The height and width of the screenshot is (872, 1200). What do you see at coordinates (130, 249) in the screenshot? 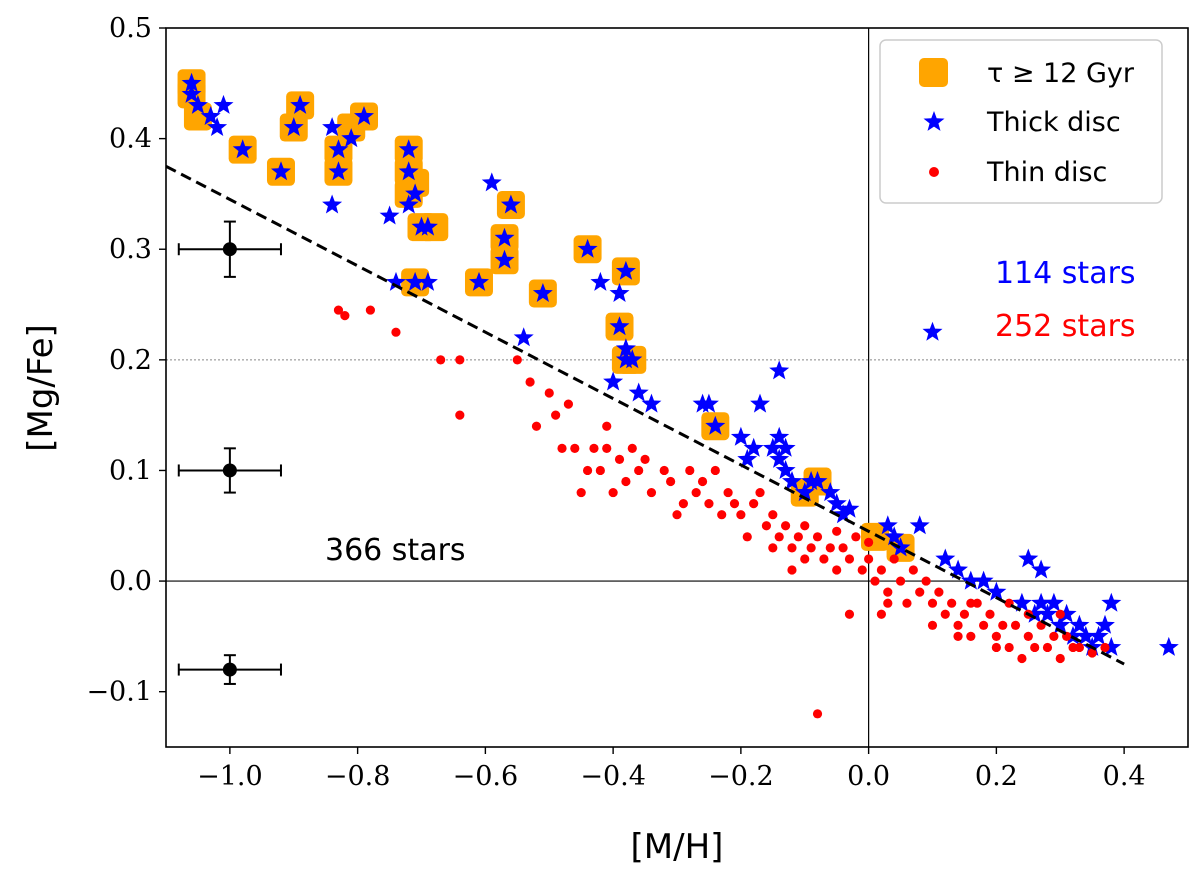
I see `y-tick-label: 0.3` at bounding box center [130, 249].